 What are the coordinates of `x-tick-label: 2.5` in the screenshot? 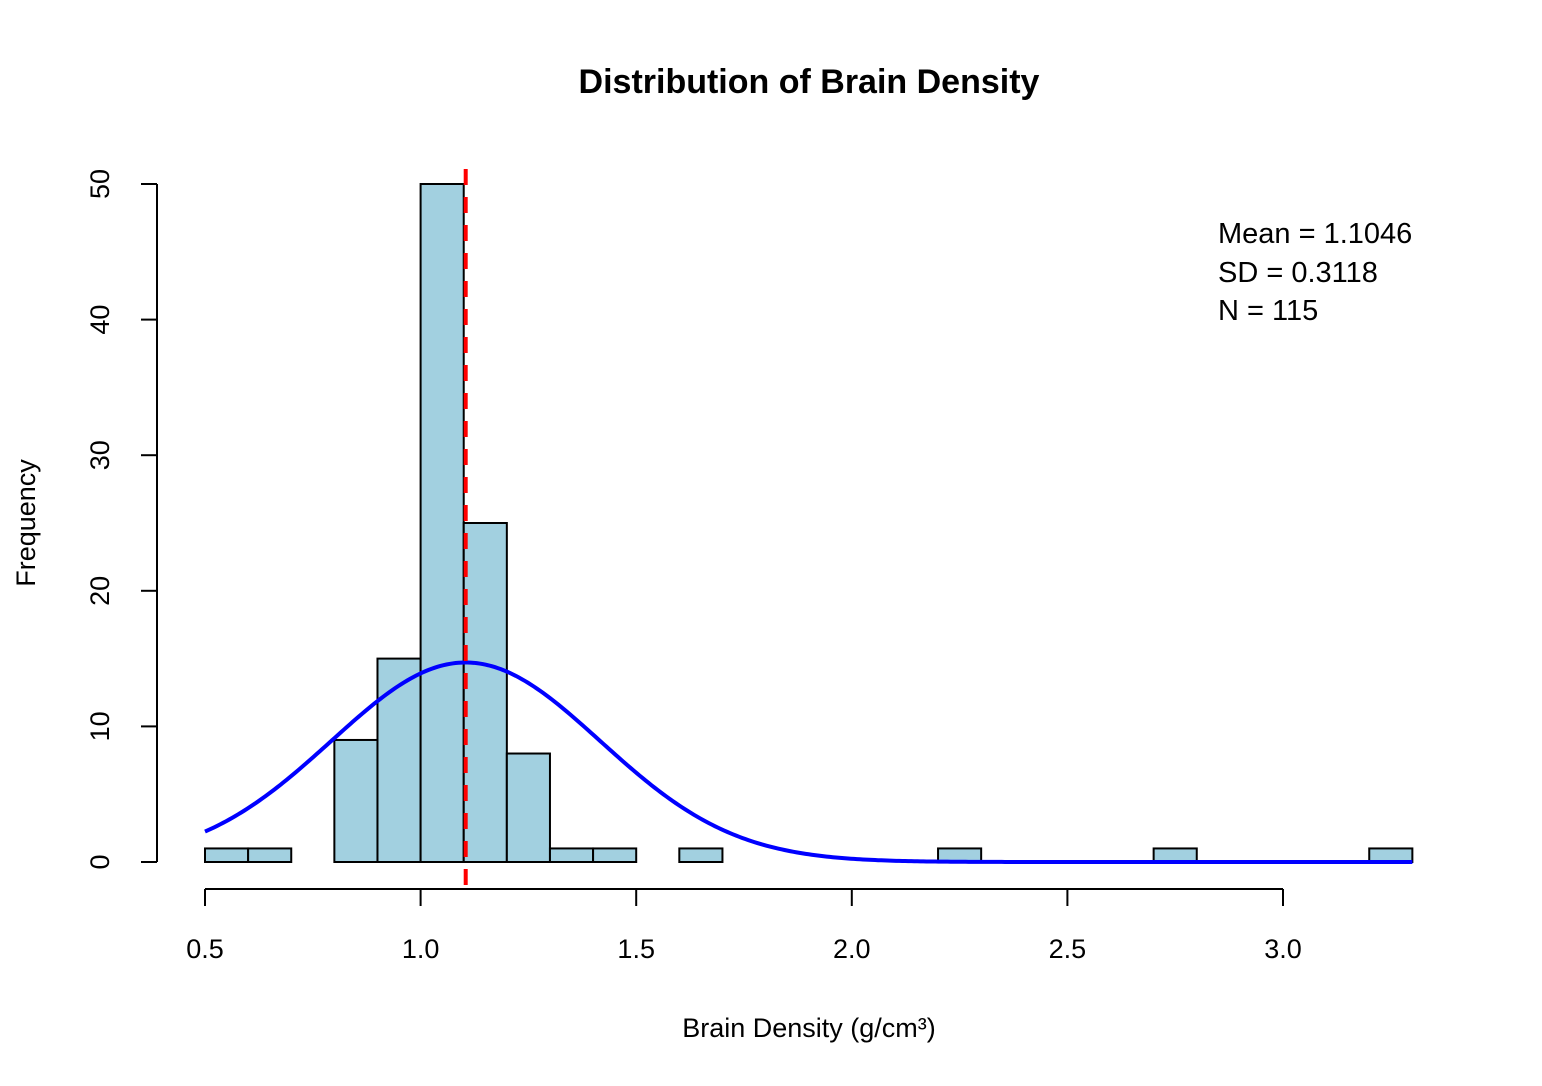 It's located at (1068, 949).